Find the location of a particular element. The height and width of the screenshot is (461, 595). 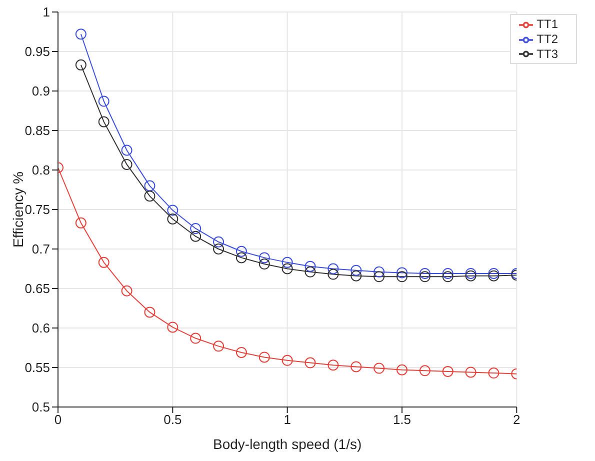

y-tick-label: 0.65 is located at coordinates (37, 288).